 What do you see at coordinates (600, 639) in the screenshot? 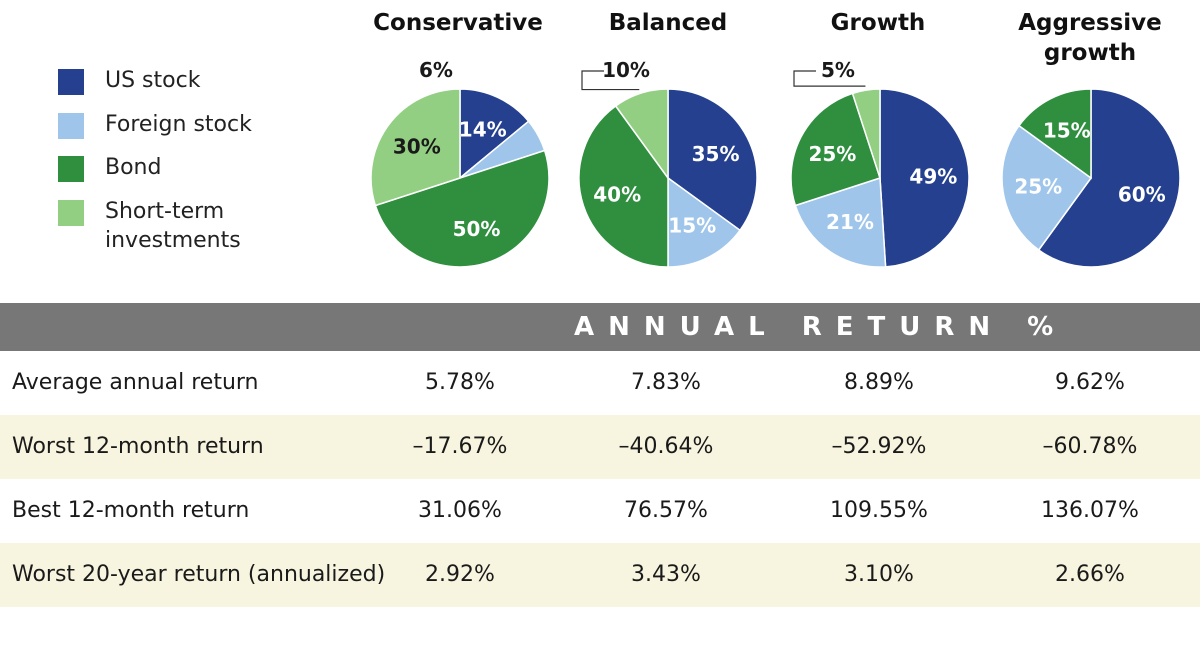
I see `table-row-cutoff` at bounding box center [600, 639].